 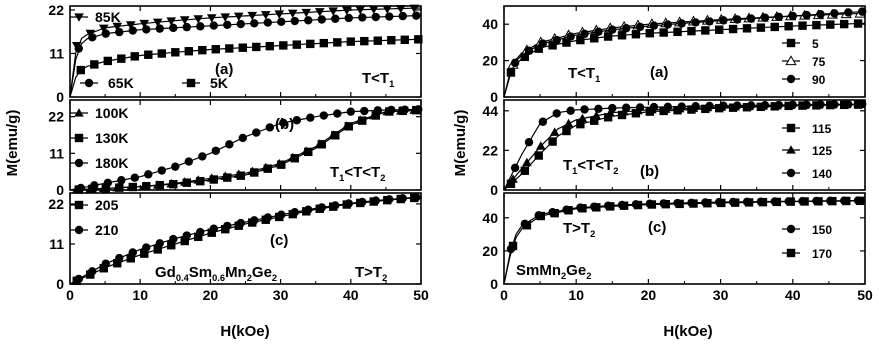 What do you see at coordinates (490, 251) in the screenshot?
I see `y-tick-label: 20` at bounding box center [490, 251].